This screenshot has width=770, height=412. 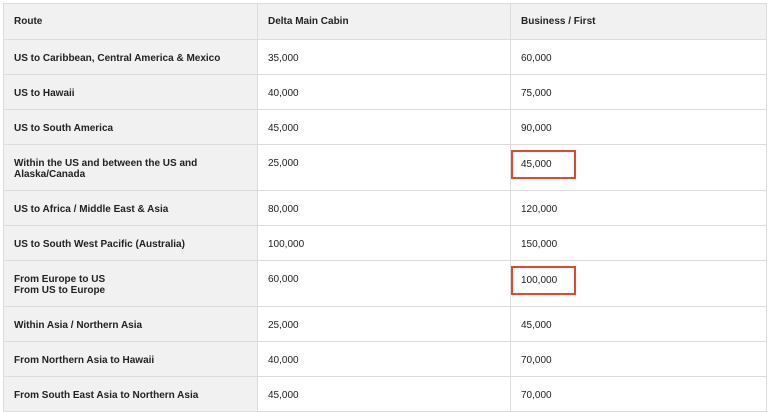 I want to click on route-label: From Northern Asia to Hawaii, so click(x=84, y=360).